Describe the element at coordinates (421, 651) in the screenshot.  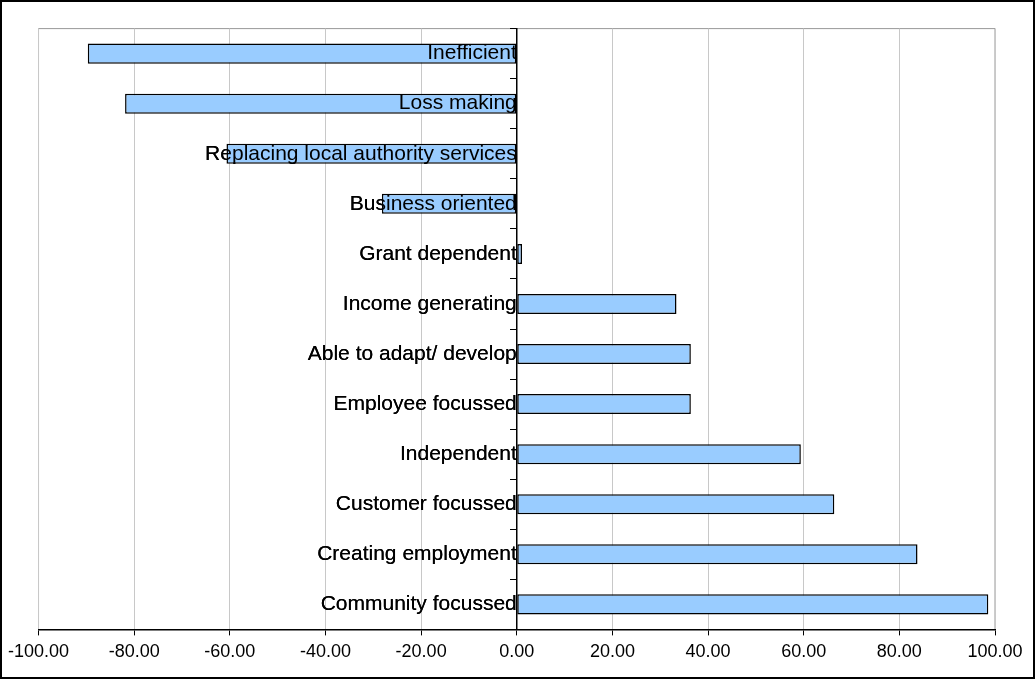
I see `x-tick-label: -20.00` at that location.